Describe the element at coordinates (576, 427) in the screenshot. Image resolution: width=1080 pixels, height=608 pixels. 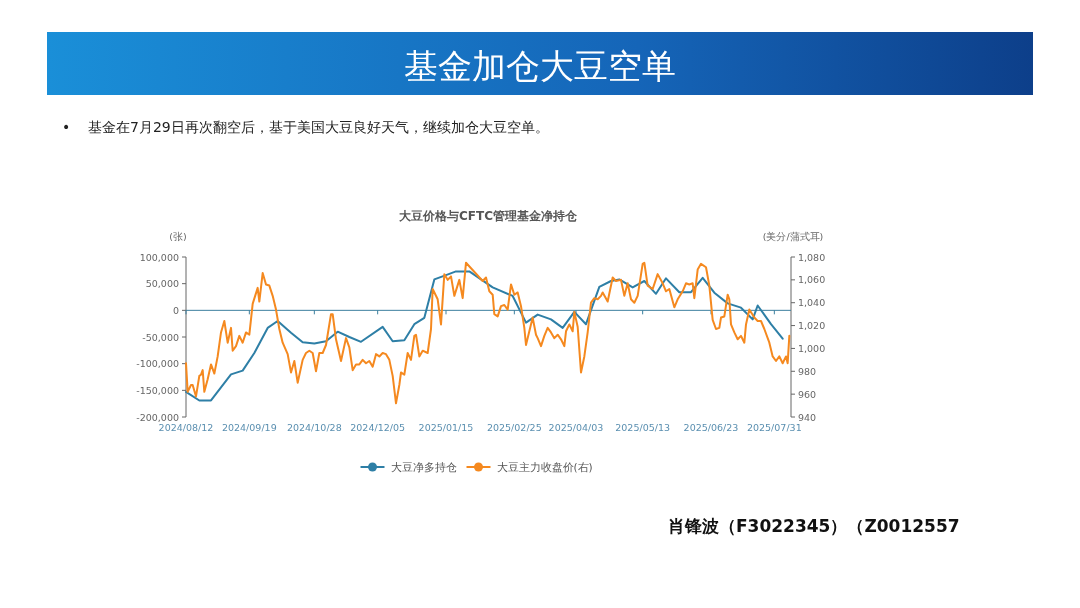
I see `x-tick-label: 2025/04/03` at that location.